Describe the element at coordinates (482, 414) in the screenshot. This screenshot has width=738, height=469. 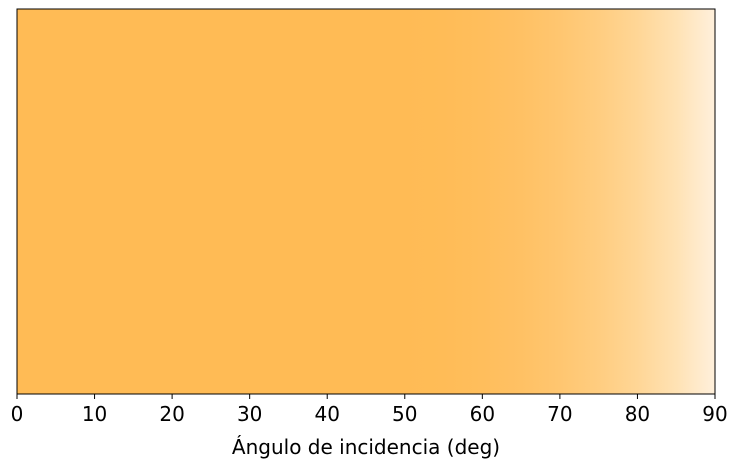
I see `x-tick-label: 60` at that location.